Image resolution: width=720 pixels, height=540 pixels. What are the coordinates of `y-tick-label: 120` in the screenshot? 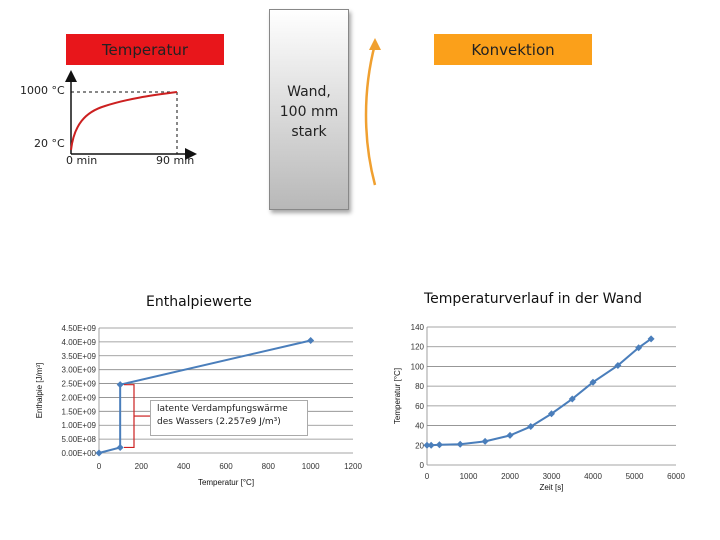 It's located at (418, 347).